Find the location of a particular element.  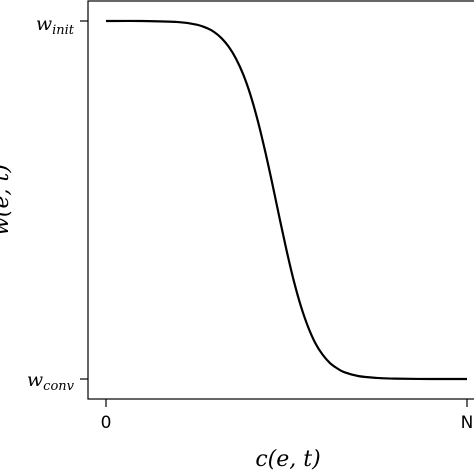

y-tick-label-conv: wconv is located at coordinates (51, 381).